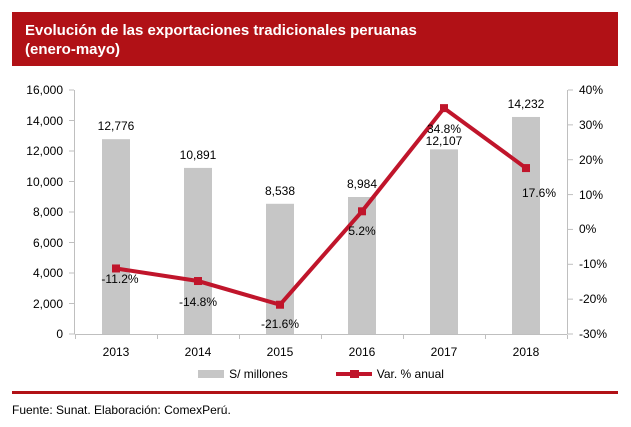  I want to click on legend: S/ millones Var. % anual, so click(321, 374).